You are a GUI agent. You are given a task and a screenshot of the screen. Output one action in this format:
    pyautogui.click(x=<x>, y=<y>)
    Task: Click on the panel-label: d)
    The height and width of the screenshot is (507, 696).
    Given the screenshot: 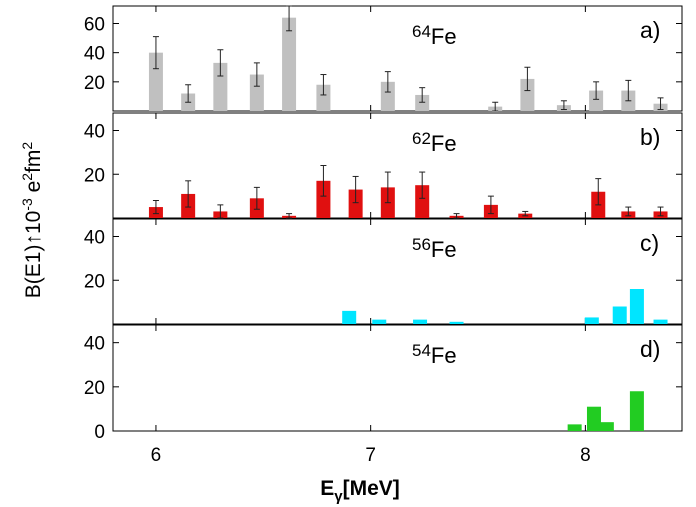 What is the action you would take?
    pyautogui.click(x=650, y=349)
    